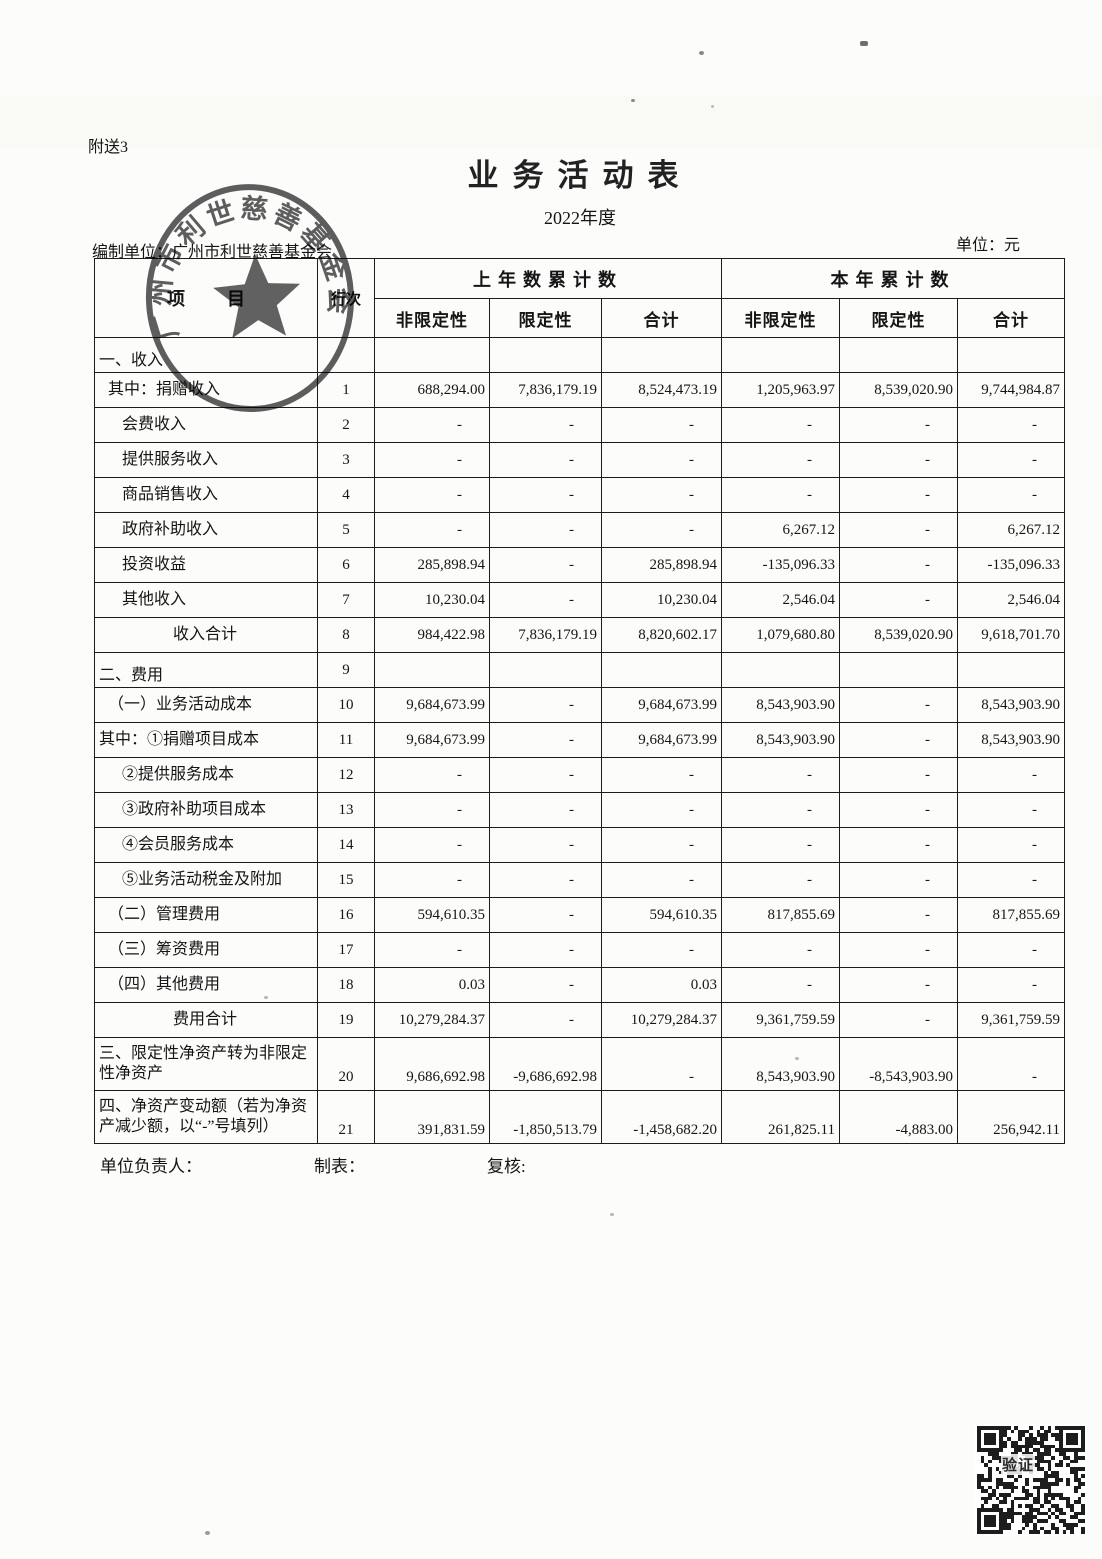 This screenshot has height=1559, width=1102. Describe the element at coordinates (346, 635) in the screenshot. I see `line-no-cell: 8` at that location.